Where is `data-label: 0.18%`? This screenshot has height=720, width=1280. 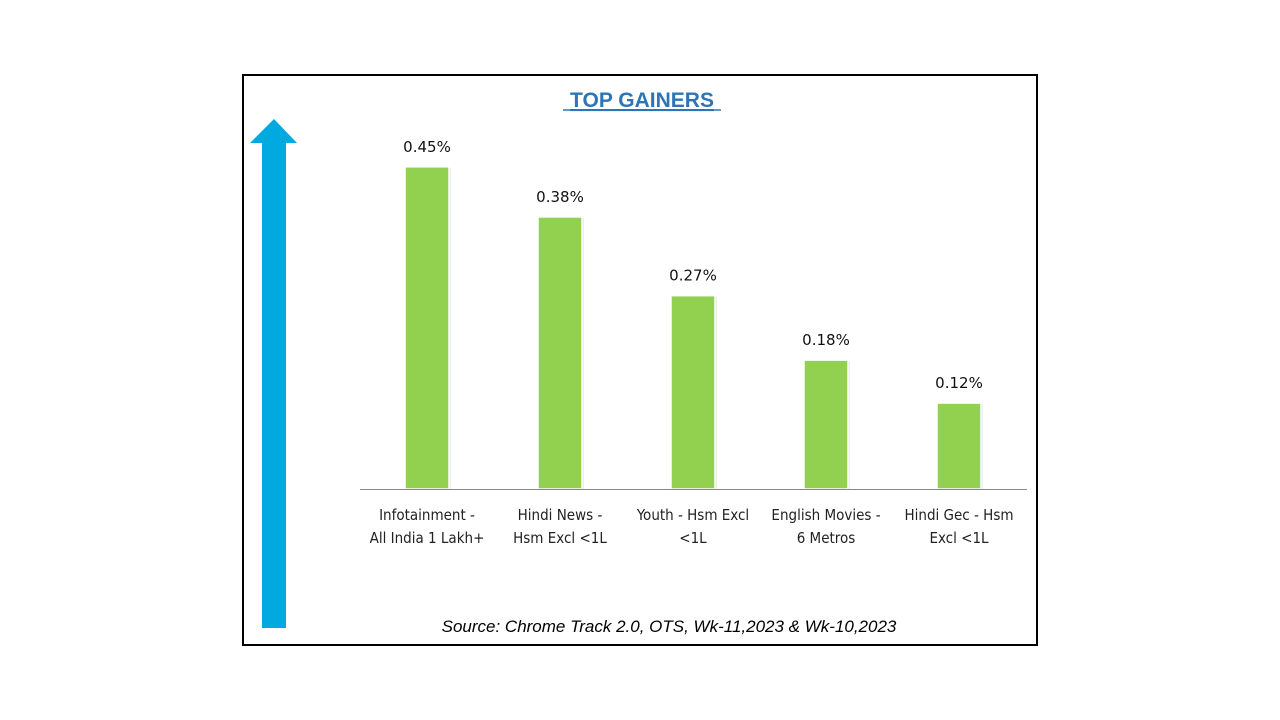
data-label: 0.18% is located at coordinates (826, 340).